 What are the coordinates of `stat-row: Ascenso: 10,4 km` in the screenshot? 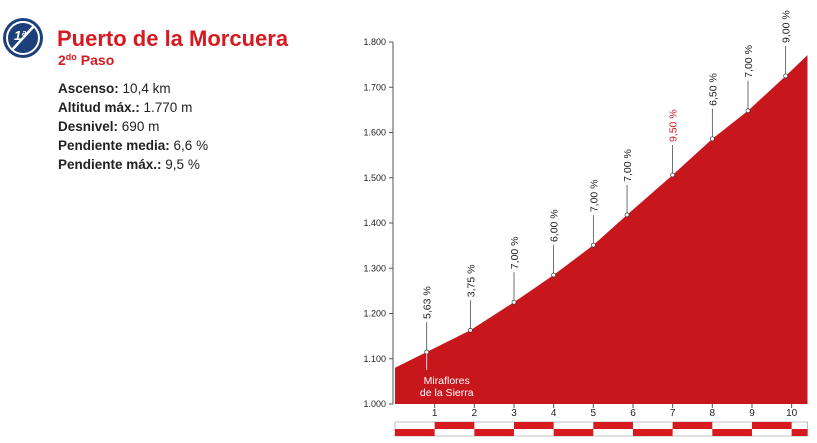 It's located at (114, 88).